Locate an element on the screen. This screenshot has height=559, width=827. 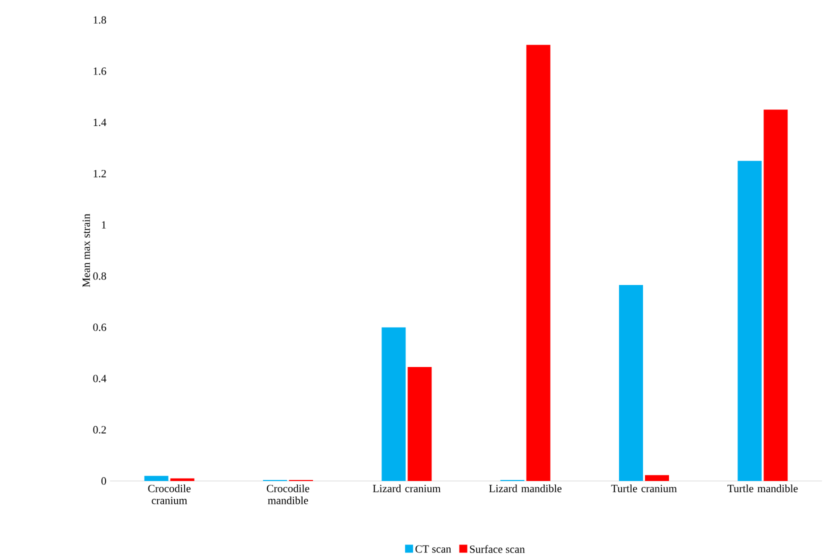
x-tick-label: Crocodile cranium is located at coordinates (169, 494).